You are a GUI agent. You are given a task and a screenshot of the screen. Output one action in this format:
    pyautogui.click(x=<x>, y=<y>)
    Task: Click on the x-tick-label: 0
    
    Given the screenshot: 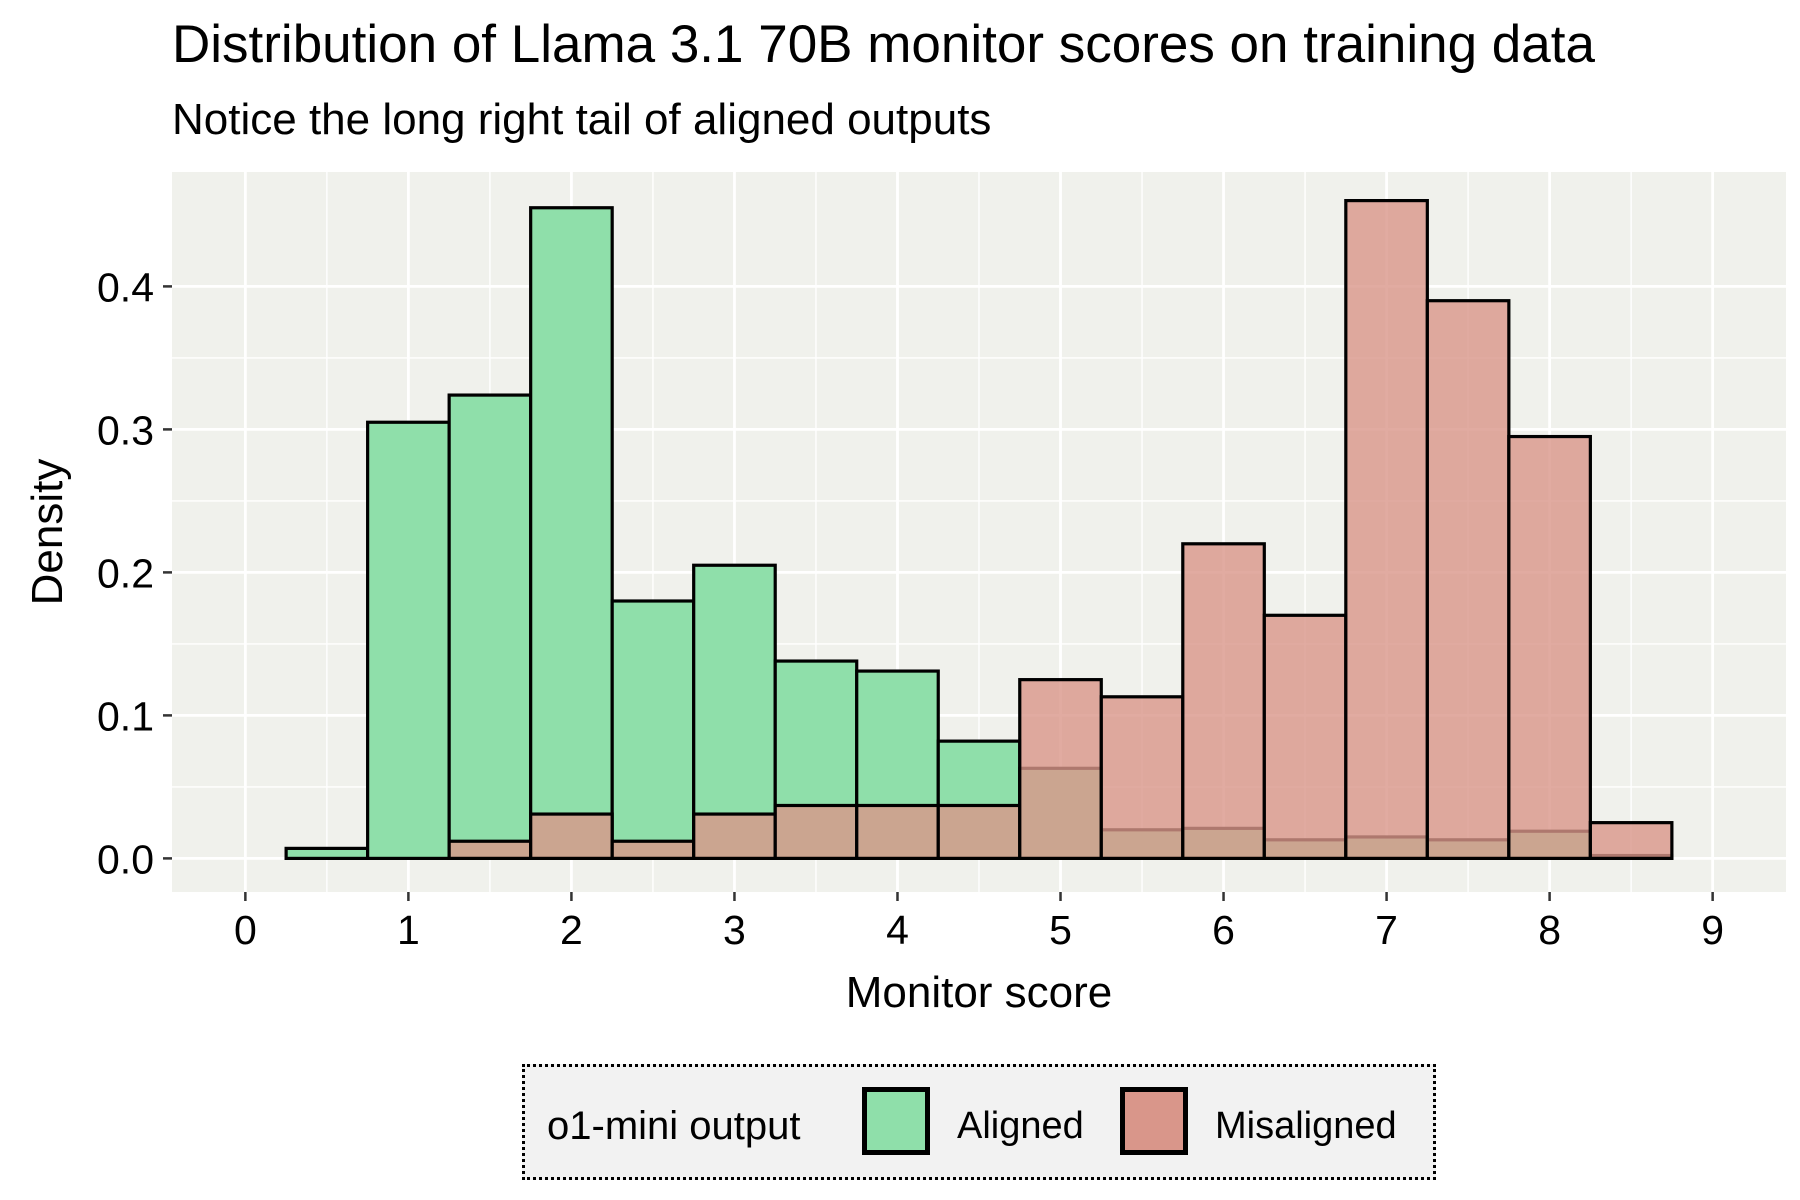 What is the action you would take?
    pyautogui.click(x=245, y=930)
    